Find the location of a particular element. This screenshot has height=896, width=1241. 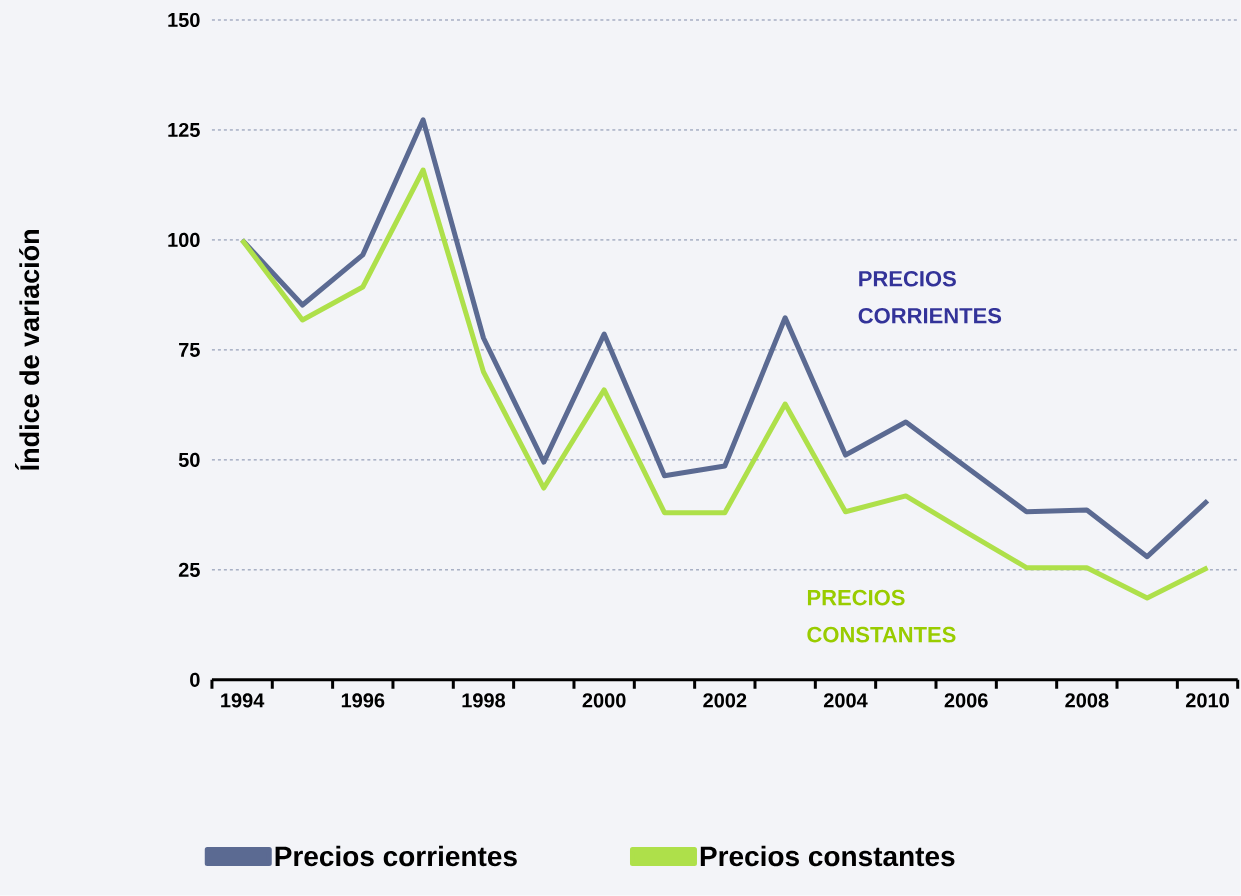

legend-label: Precios corrientes is located at coordinates (396, 856).